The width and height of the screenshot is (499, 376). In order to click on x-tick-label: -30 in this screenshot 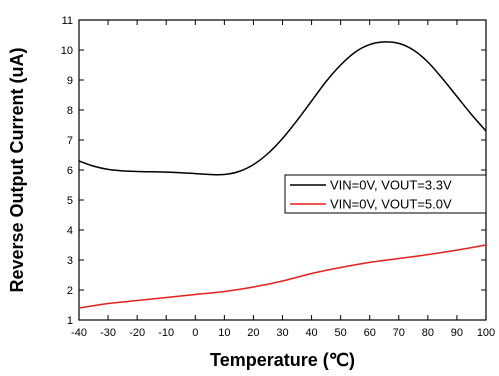, I will do `click(108, 333)`.